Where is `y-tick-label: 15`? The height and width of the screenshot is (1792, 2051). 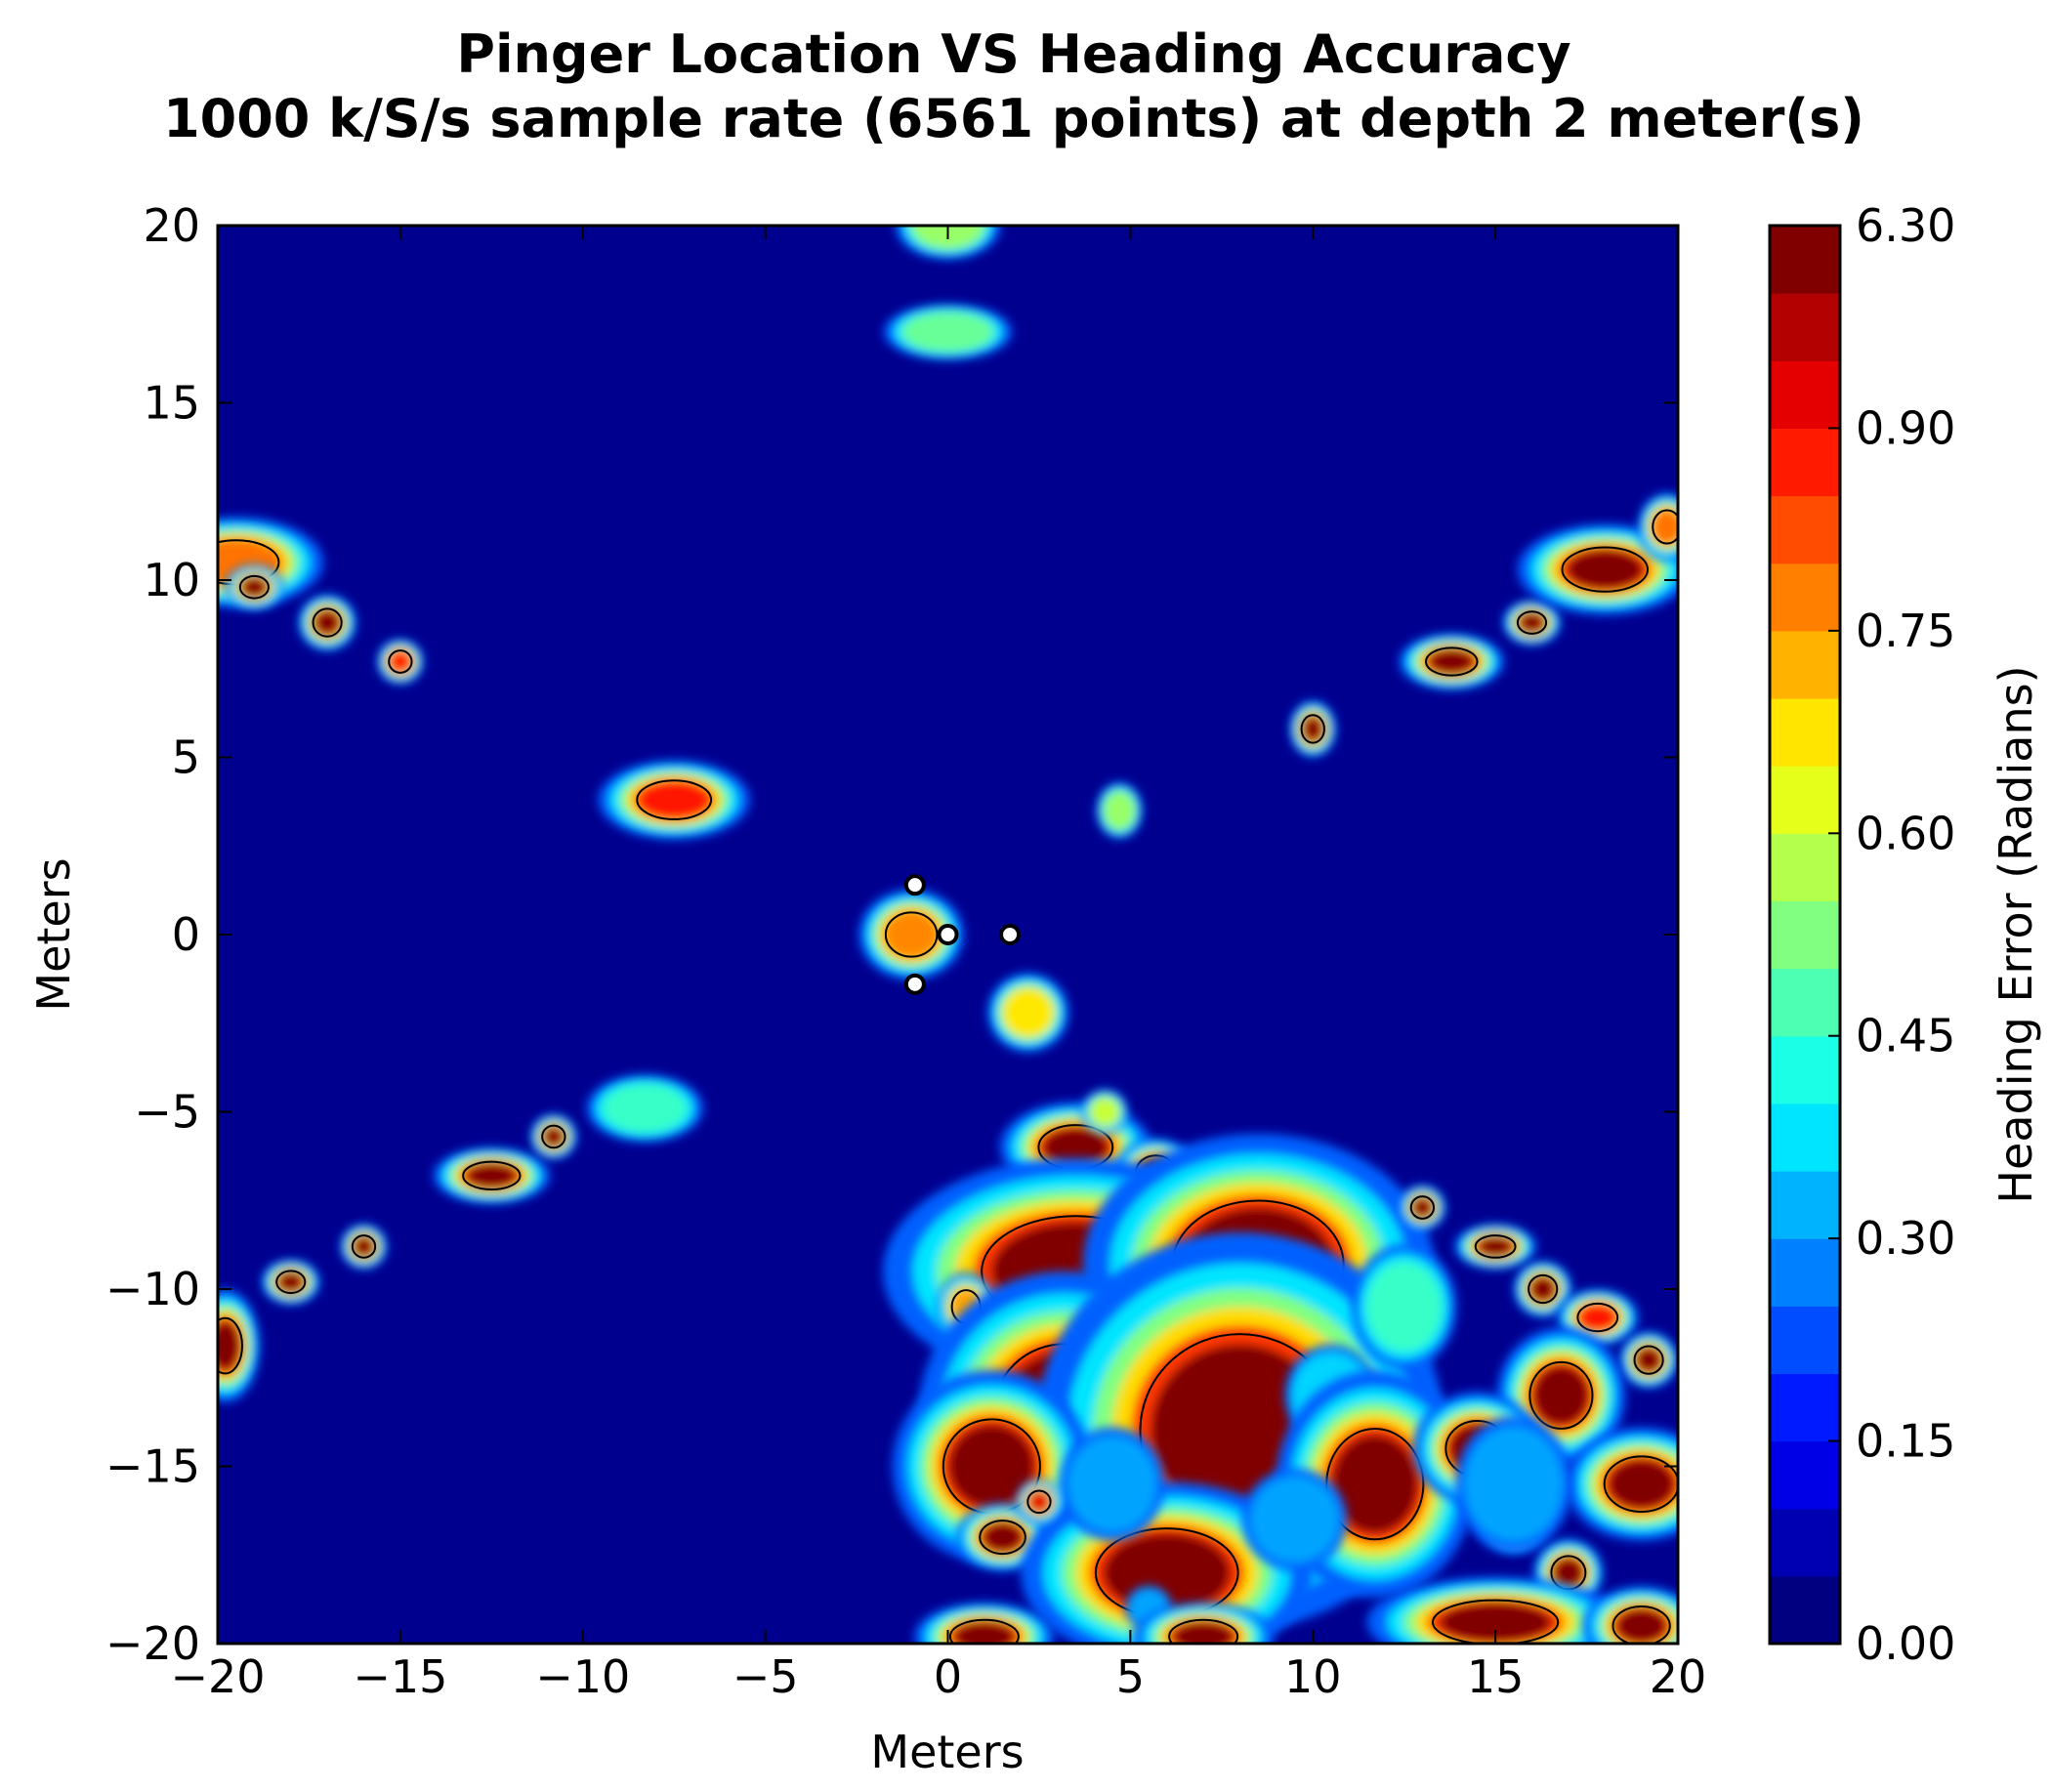 y-tick-label: 15 is located at coordinates (171, 404).